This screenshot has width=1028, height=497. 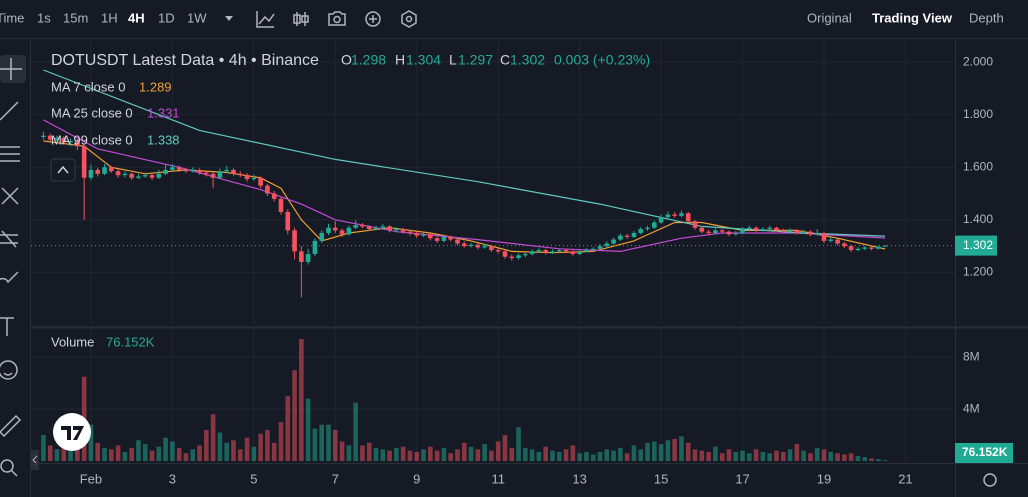 I want to click on line-tool, so click(x=9, y=111).